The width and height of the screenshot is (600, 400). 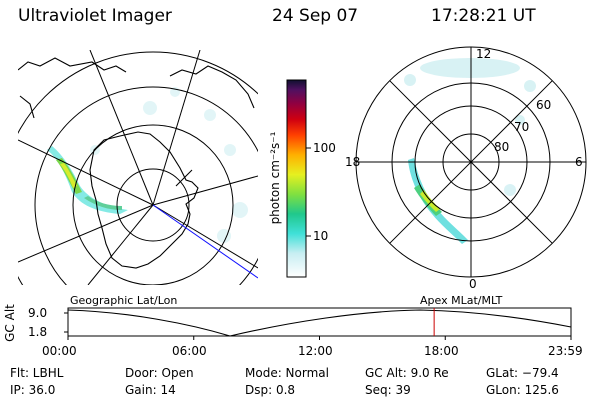 I want to click on mlt-label-0: 0, so click(x=473, y=284).